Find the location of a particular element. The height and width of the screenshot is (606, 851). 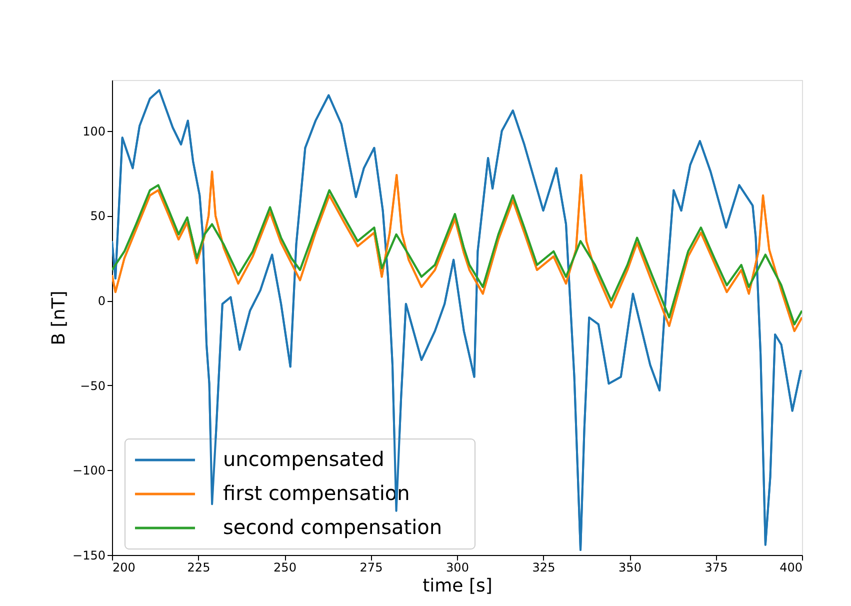

y-tick-label: −150 is located at coordinates (89, 555).